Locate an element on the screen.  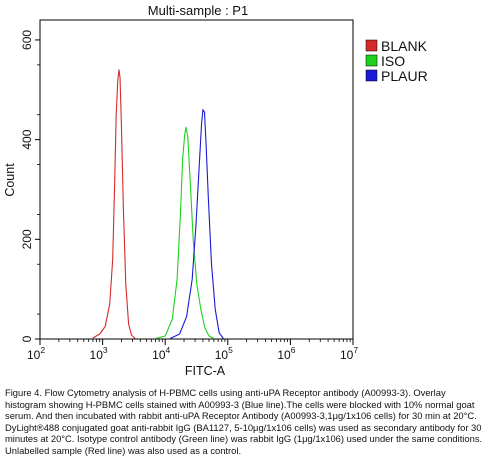
x-tick-label-exponent: 4 is located at coordinates (168, 350).